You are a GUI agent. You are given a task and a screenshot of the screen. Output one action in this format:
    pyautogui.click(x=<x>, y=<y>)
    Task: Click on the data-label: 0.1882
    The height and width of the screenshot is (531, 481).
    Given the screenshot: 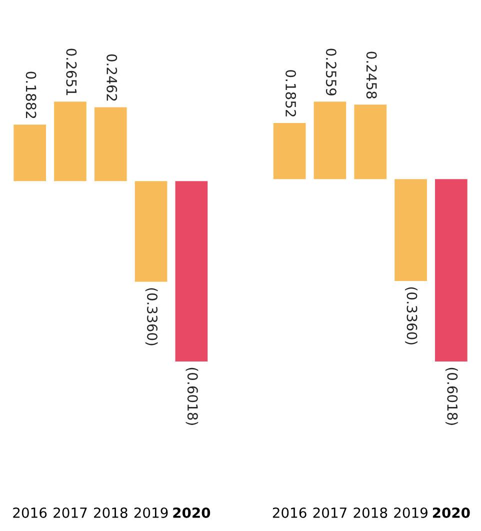 What is the action you would take?
    pyautogui.click(x=31, y=95)
    